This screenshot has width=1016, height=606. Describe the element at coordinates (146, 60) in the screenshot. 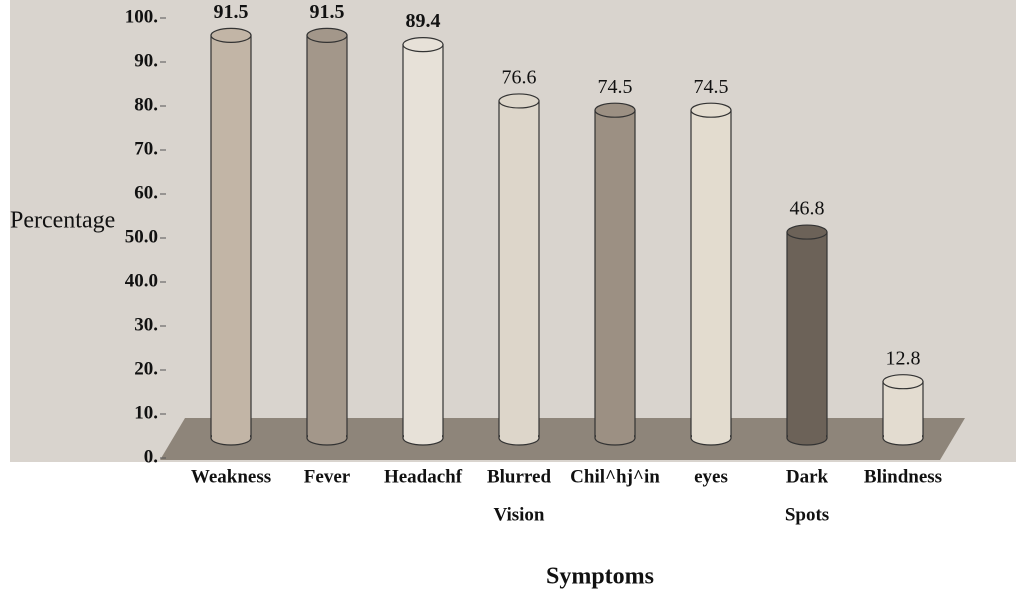

I see `y-tick-label: 90.` at that location.